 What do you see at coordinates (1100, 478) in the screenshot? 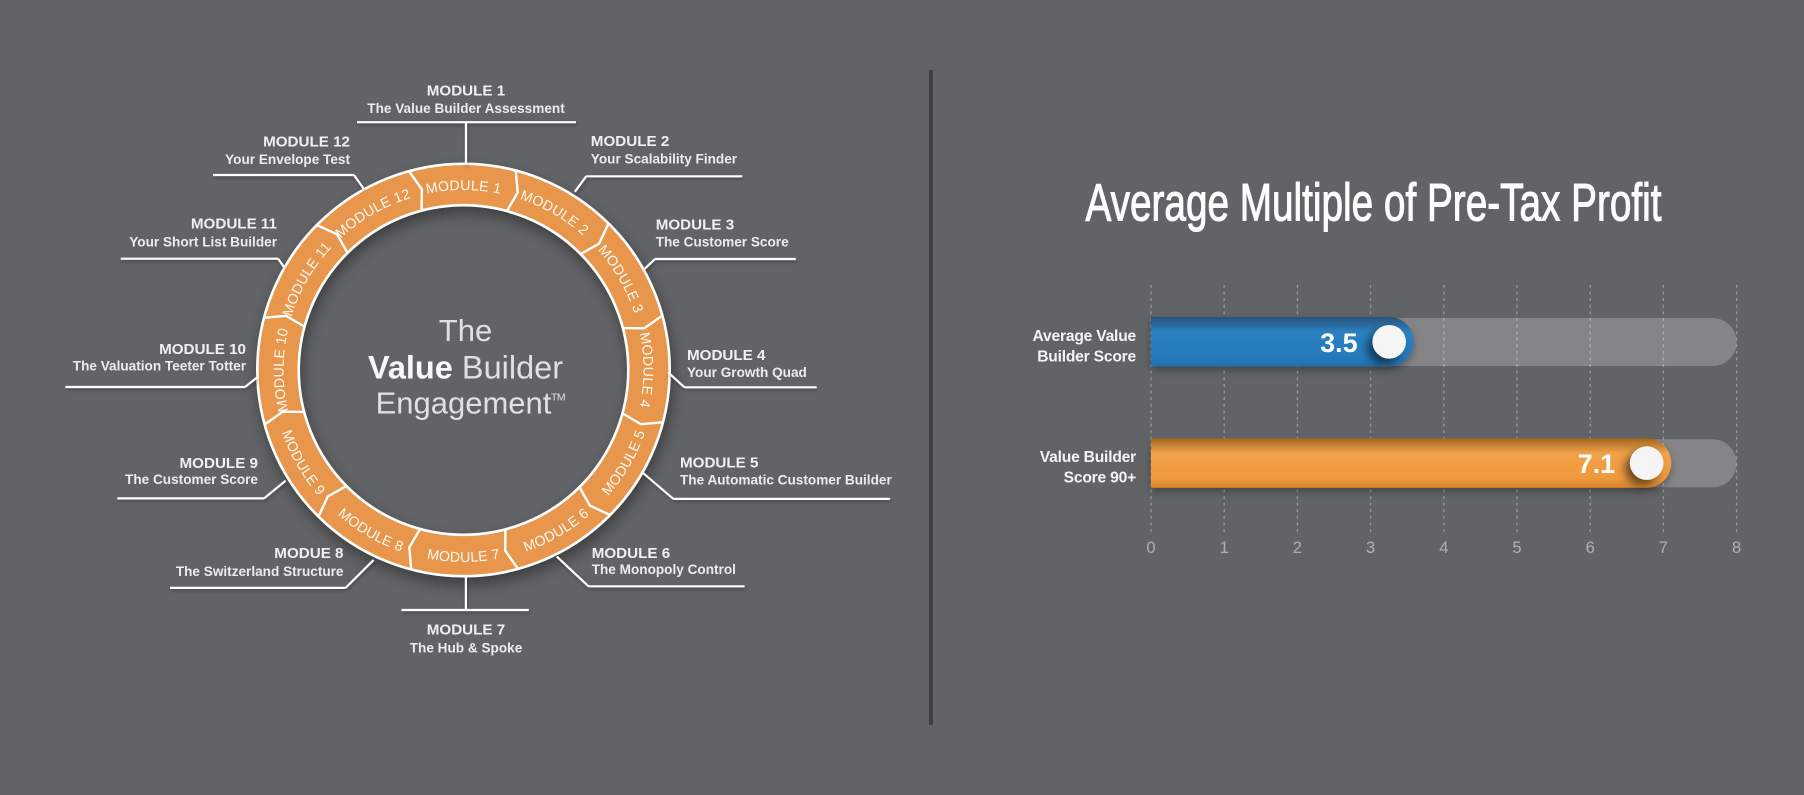
I see `svg-text: Score 90+` at bounding box center [1100, 478].